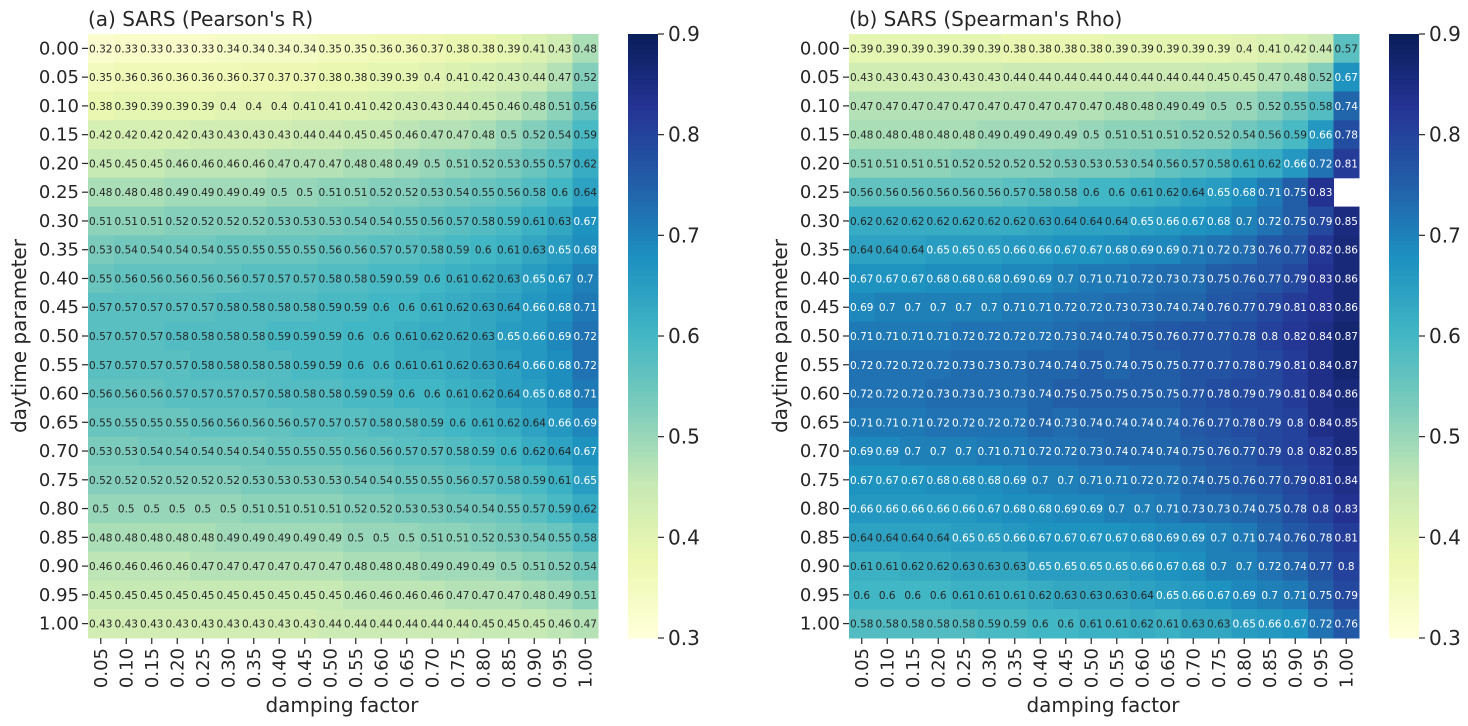  I want to click on cell-value-label: 0.61, so click(1014, 596).